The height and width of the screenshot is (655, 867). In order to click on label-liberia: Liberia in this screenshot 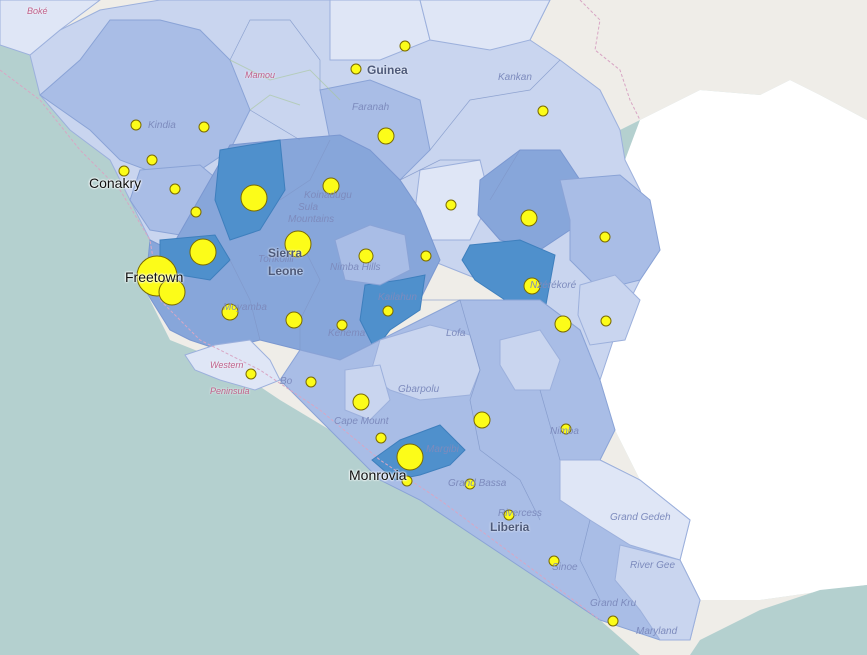, I will do `click(510, 527)`.